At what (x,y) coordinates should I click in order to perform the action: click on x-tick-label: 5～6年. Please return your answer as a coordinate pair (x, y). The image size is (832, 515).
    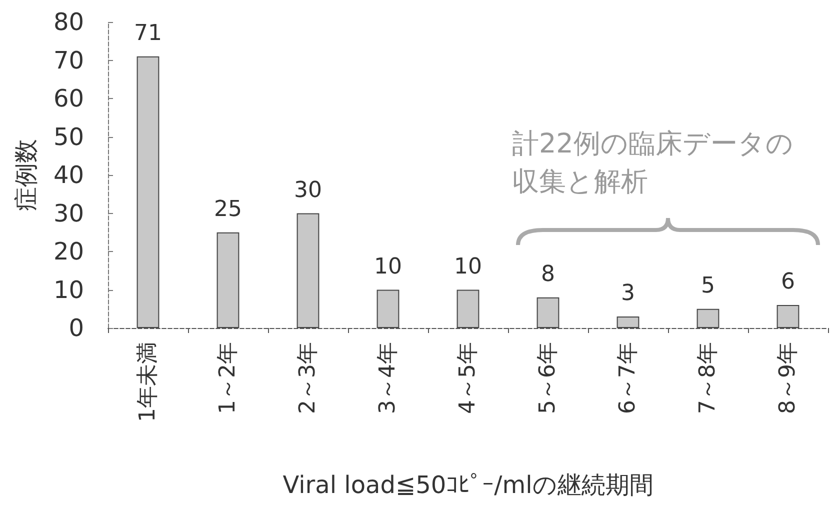
    Looking at the image, I should click on (548, 378).